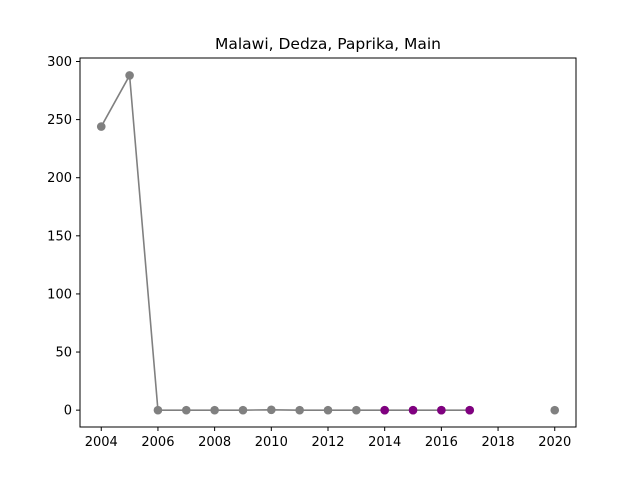 The image size is (640, 480). Describe the element at coordinates (214, 442) in the screenshot. I see `x-tick-label: 2008` at that location.